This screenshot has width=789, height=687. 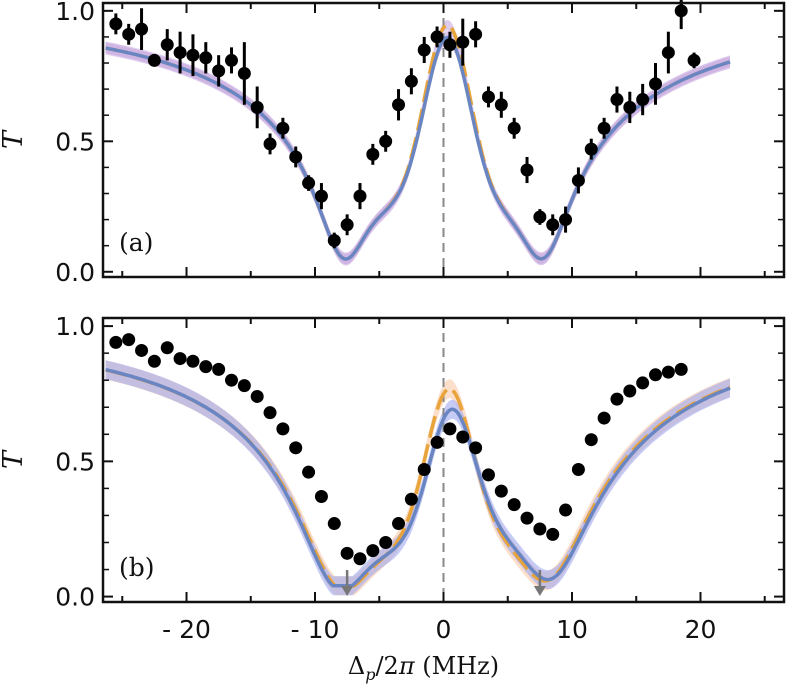 What do you see at coordinates (14, 139) in the screenshot?
I see `panel-a-y-label: T` at bounding box center [14, 139].